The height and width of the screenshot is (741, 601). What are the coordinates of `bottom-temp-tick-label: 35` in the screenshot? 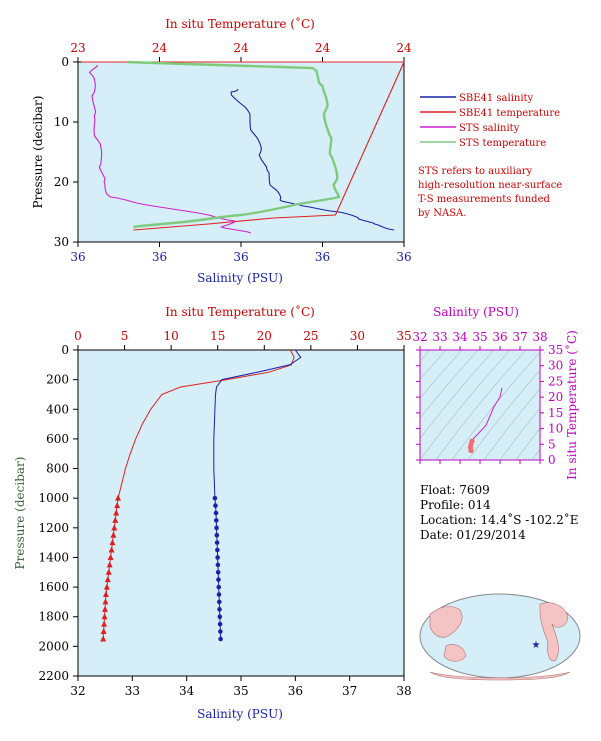 It's located at (403, 336).